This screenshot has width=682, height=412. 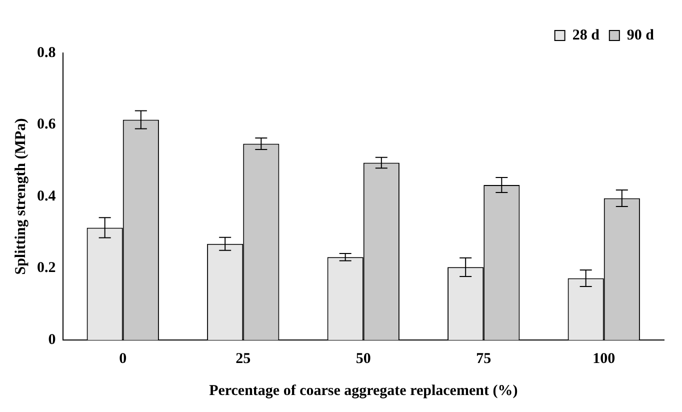 What do you see at coordinates (243, 358) in the screenshot?
I see `x-tick-label: 25` at bounding box center [243, 358].